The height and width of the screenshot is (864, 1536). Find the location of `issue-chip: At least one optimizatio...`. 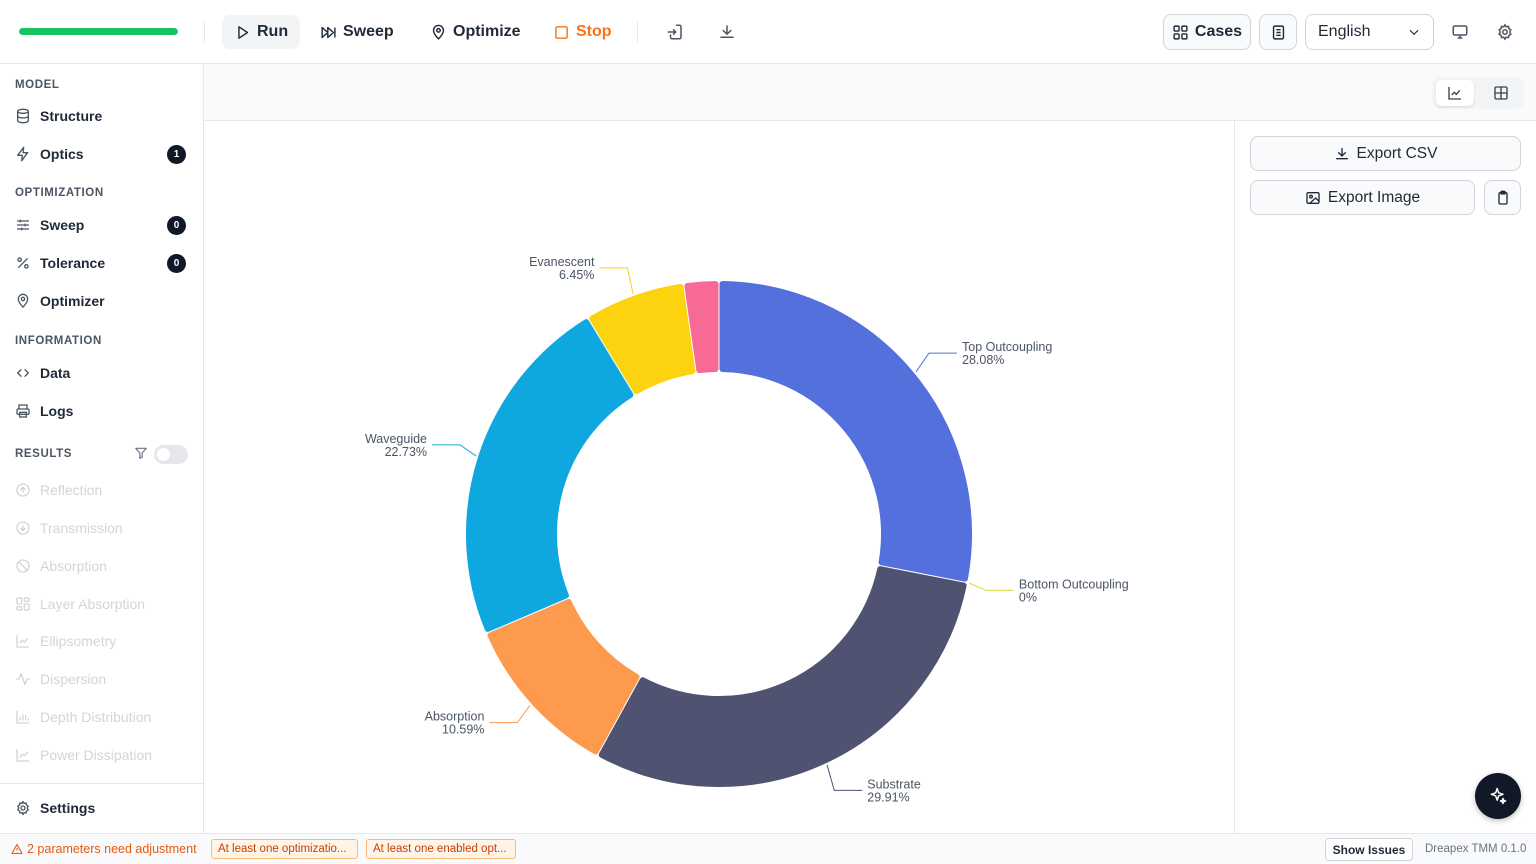

issue-chip: At least one optimizatio... is located at coordinates (284, 849).